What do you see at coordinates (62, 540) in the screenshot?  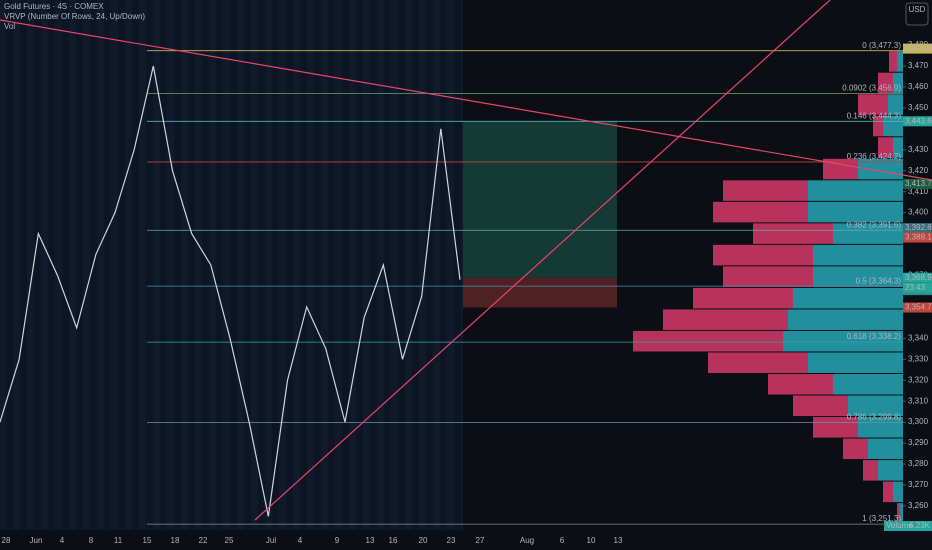 I see `x-tick-label: 4` at bounding box center [62, 540].